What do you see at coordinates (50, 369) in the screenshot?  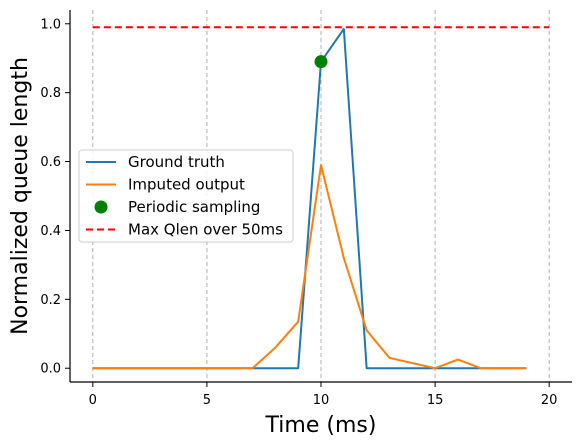 I see `y-tick-label: 0.0` at bounding box center [50, 369].